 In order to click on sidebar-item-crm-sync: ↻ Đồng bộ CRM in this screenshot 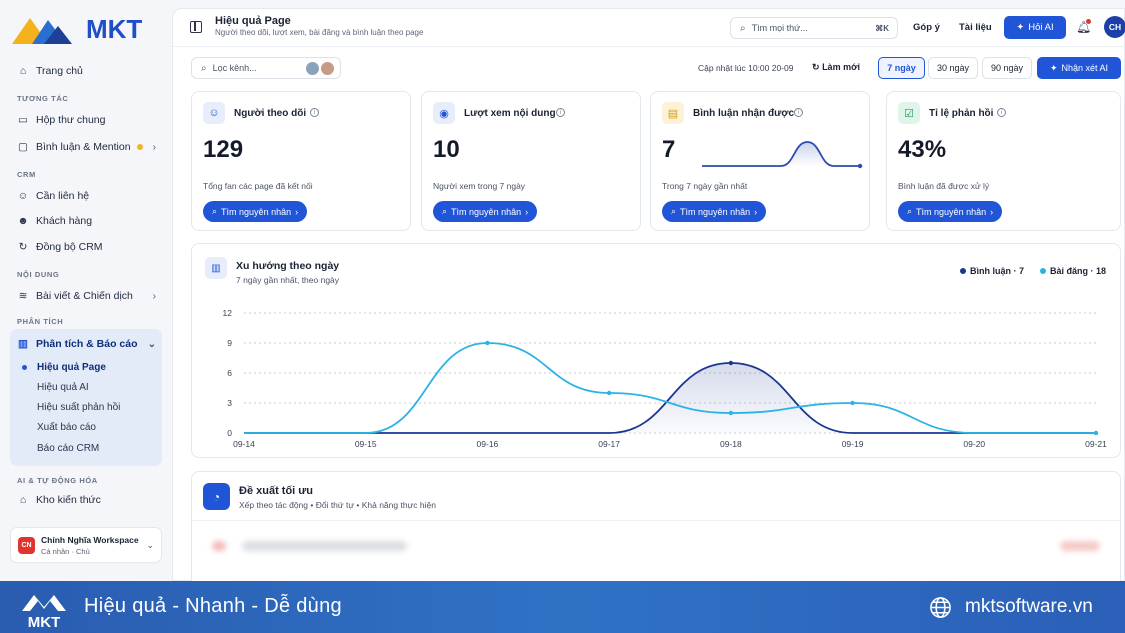, I will do `click(86, 247)`.